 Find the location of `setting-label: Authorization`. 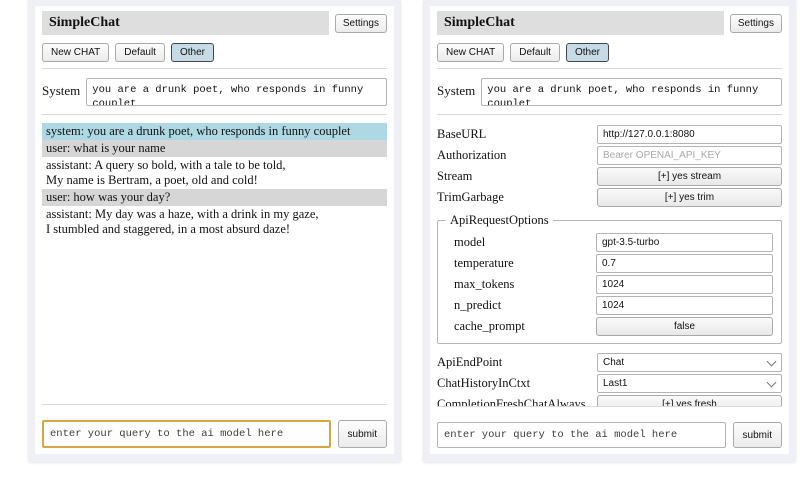

setting-label: Authorization is located at coordinates (472, 154).